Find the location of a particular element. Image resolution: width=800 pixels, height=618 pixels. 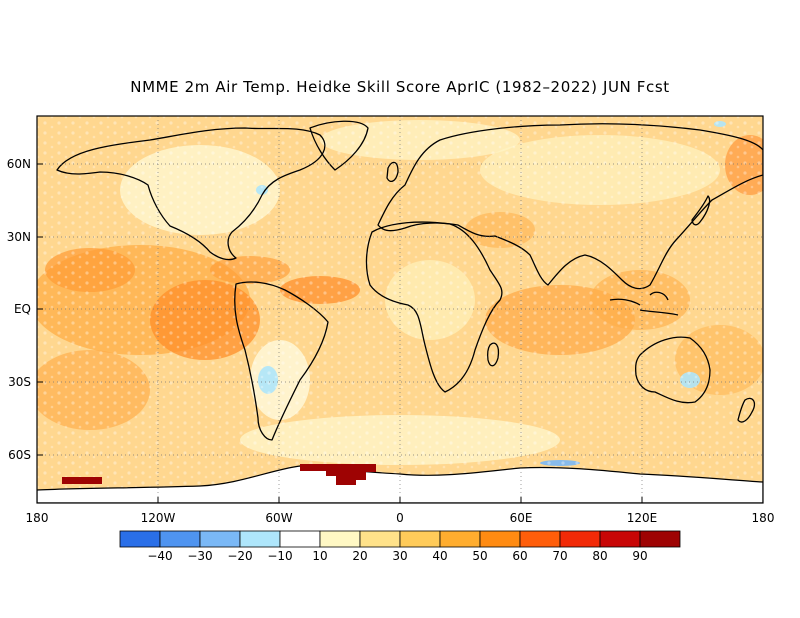

colorbar-label: 30 is located at coordinates (399, 556).